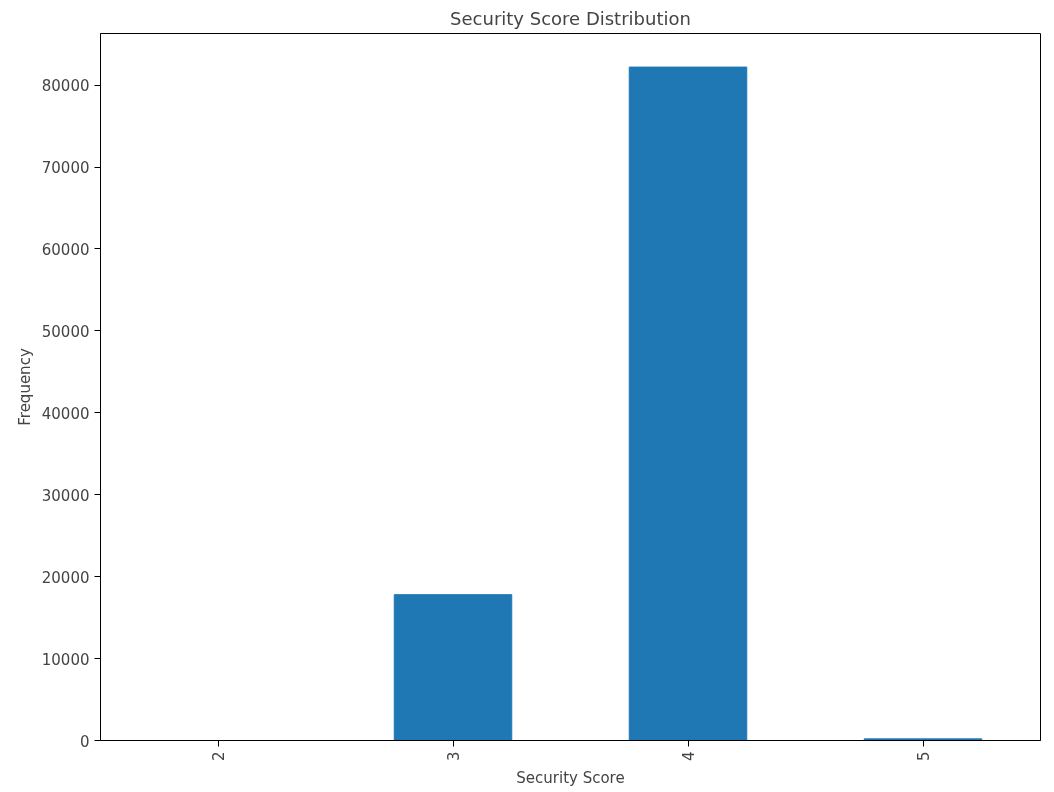 This screenshot has width=1054, height=792. Describe the element at coordinates (570, 778) in the screenshot. I see `x-axis-title: Security Score` at that location.